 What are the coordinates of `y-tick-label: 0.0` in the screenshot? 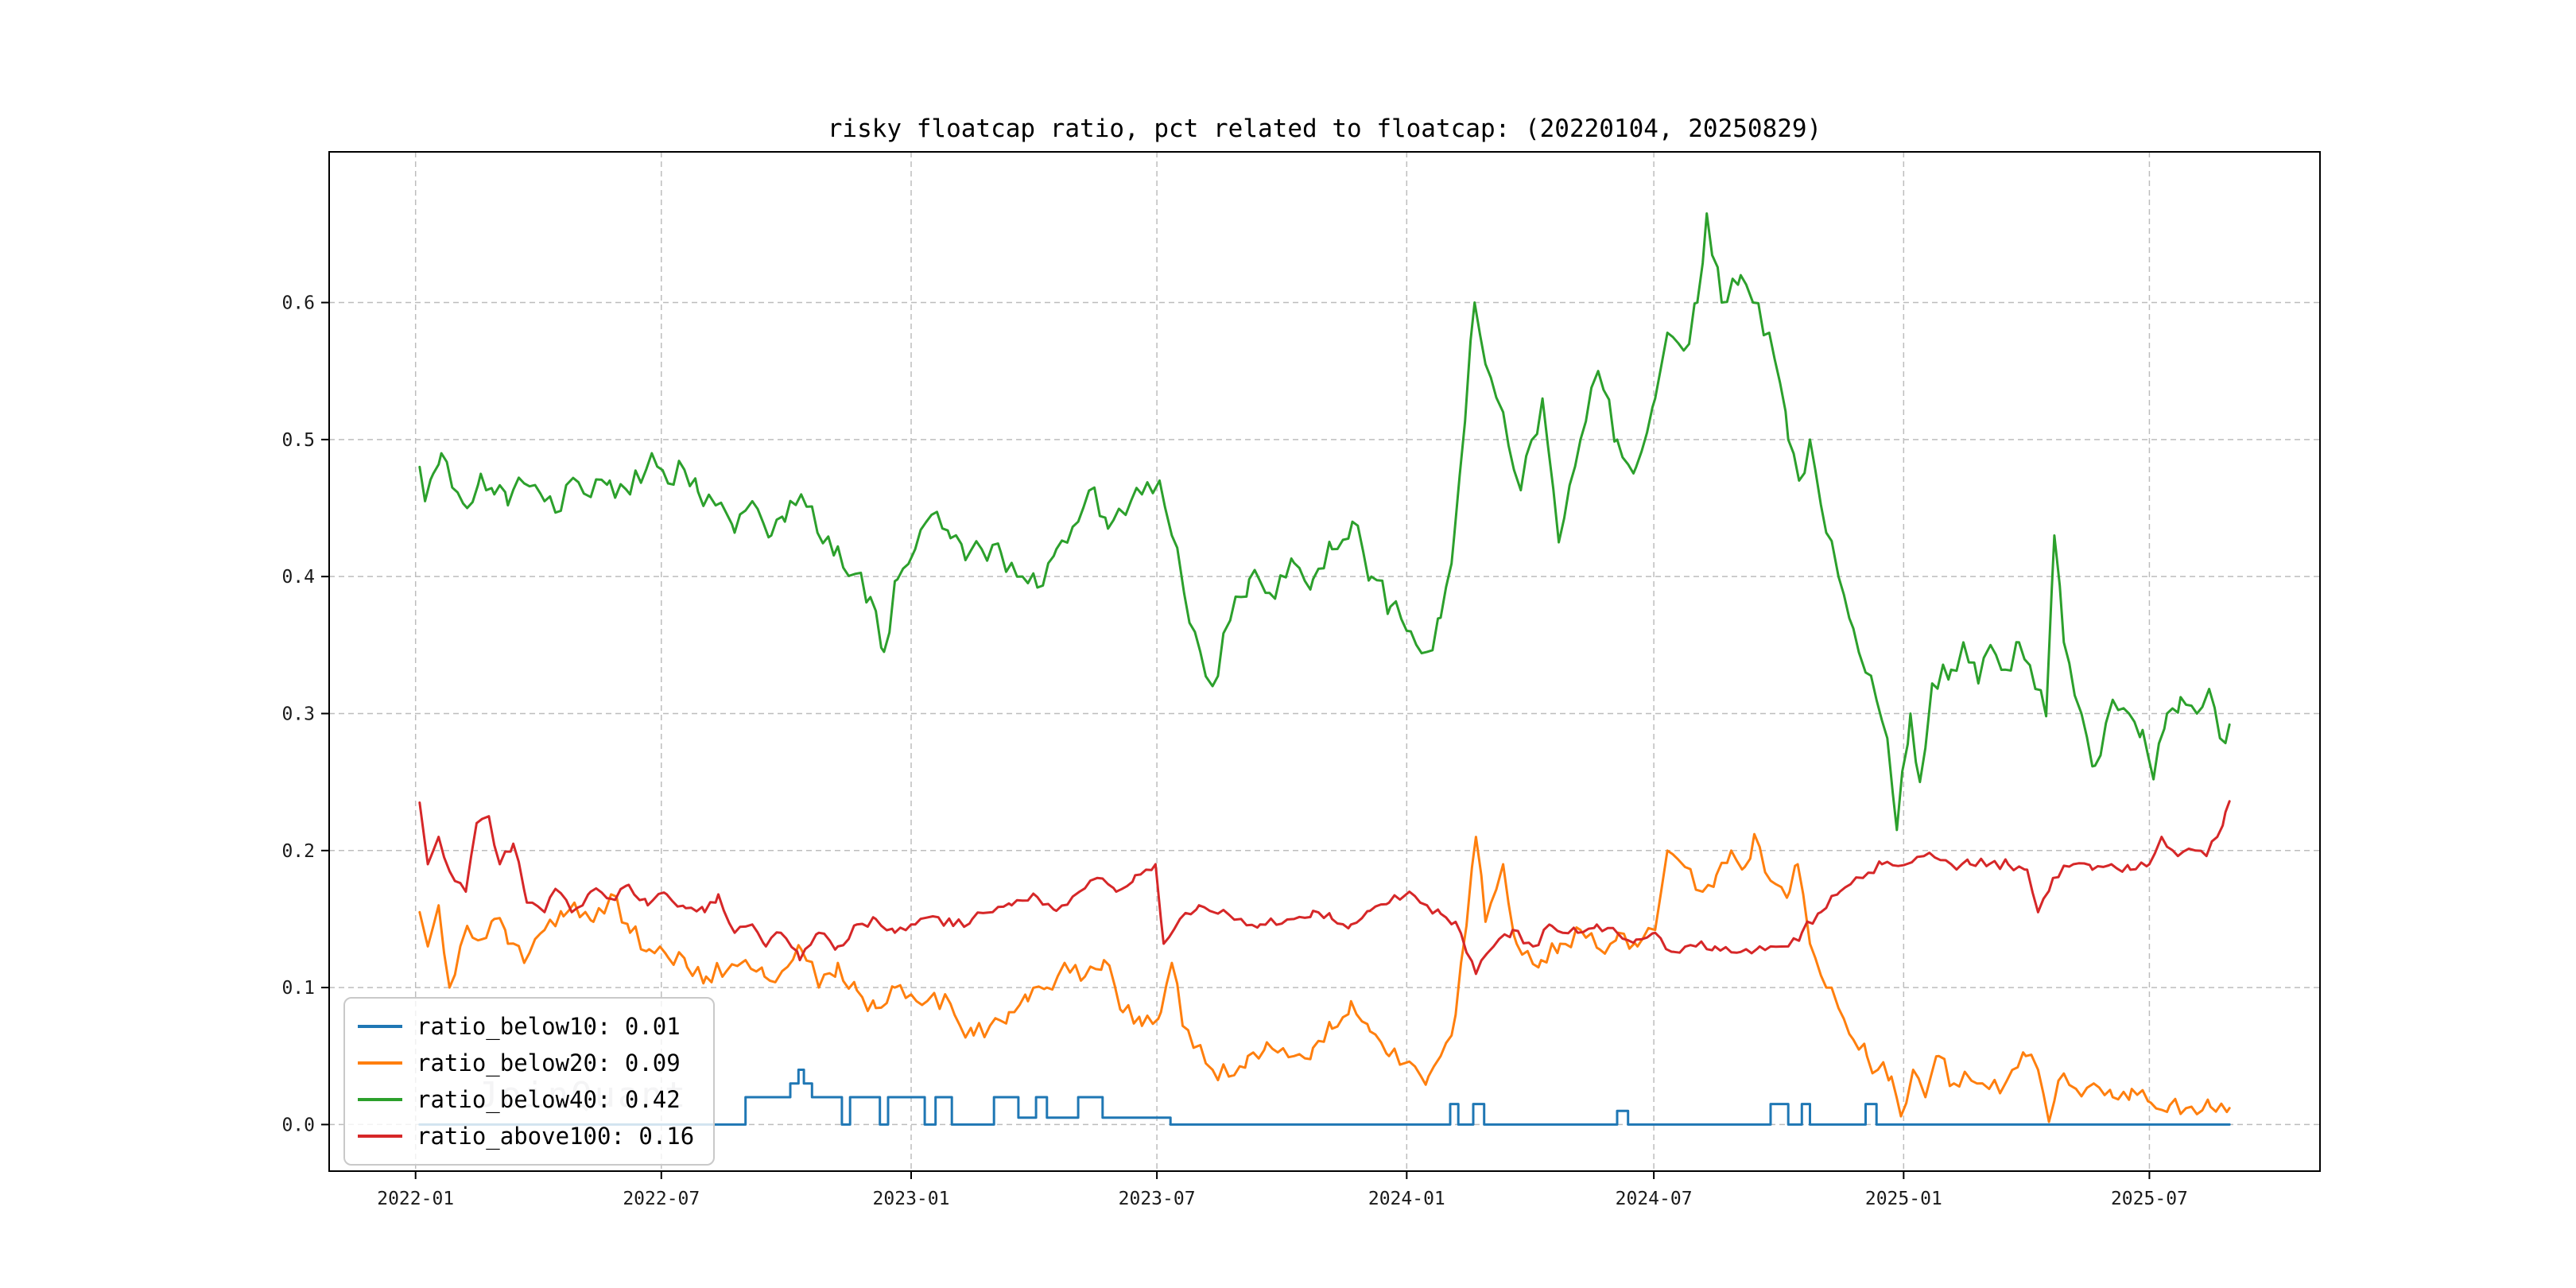 It's located at (298, 1125).